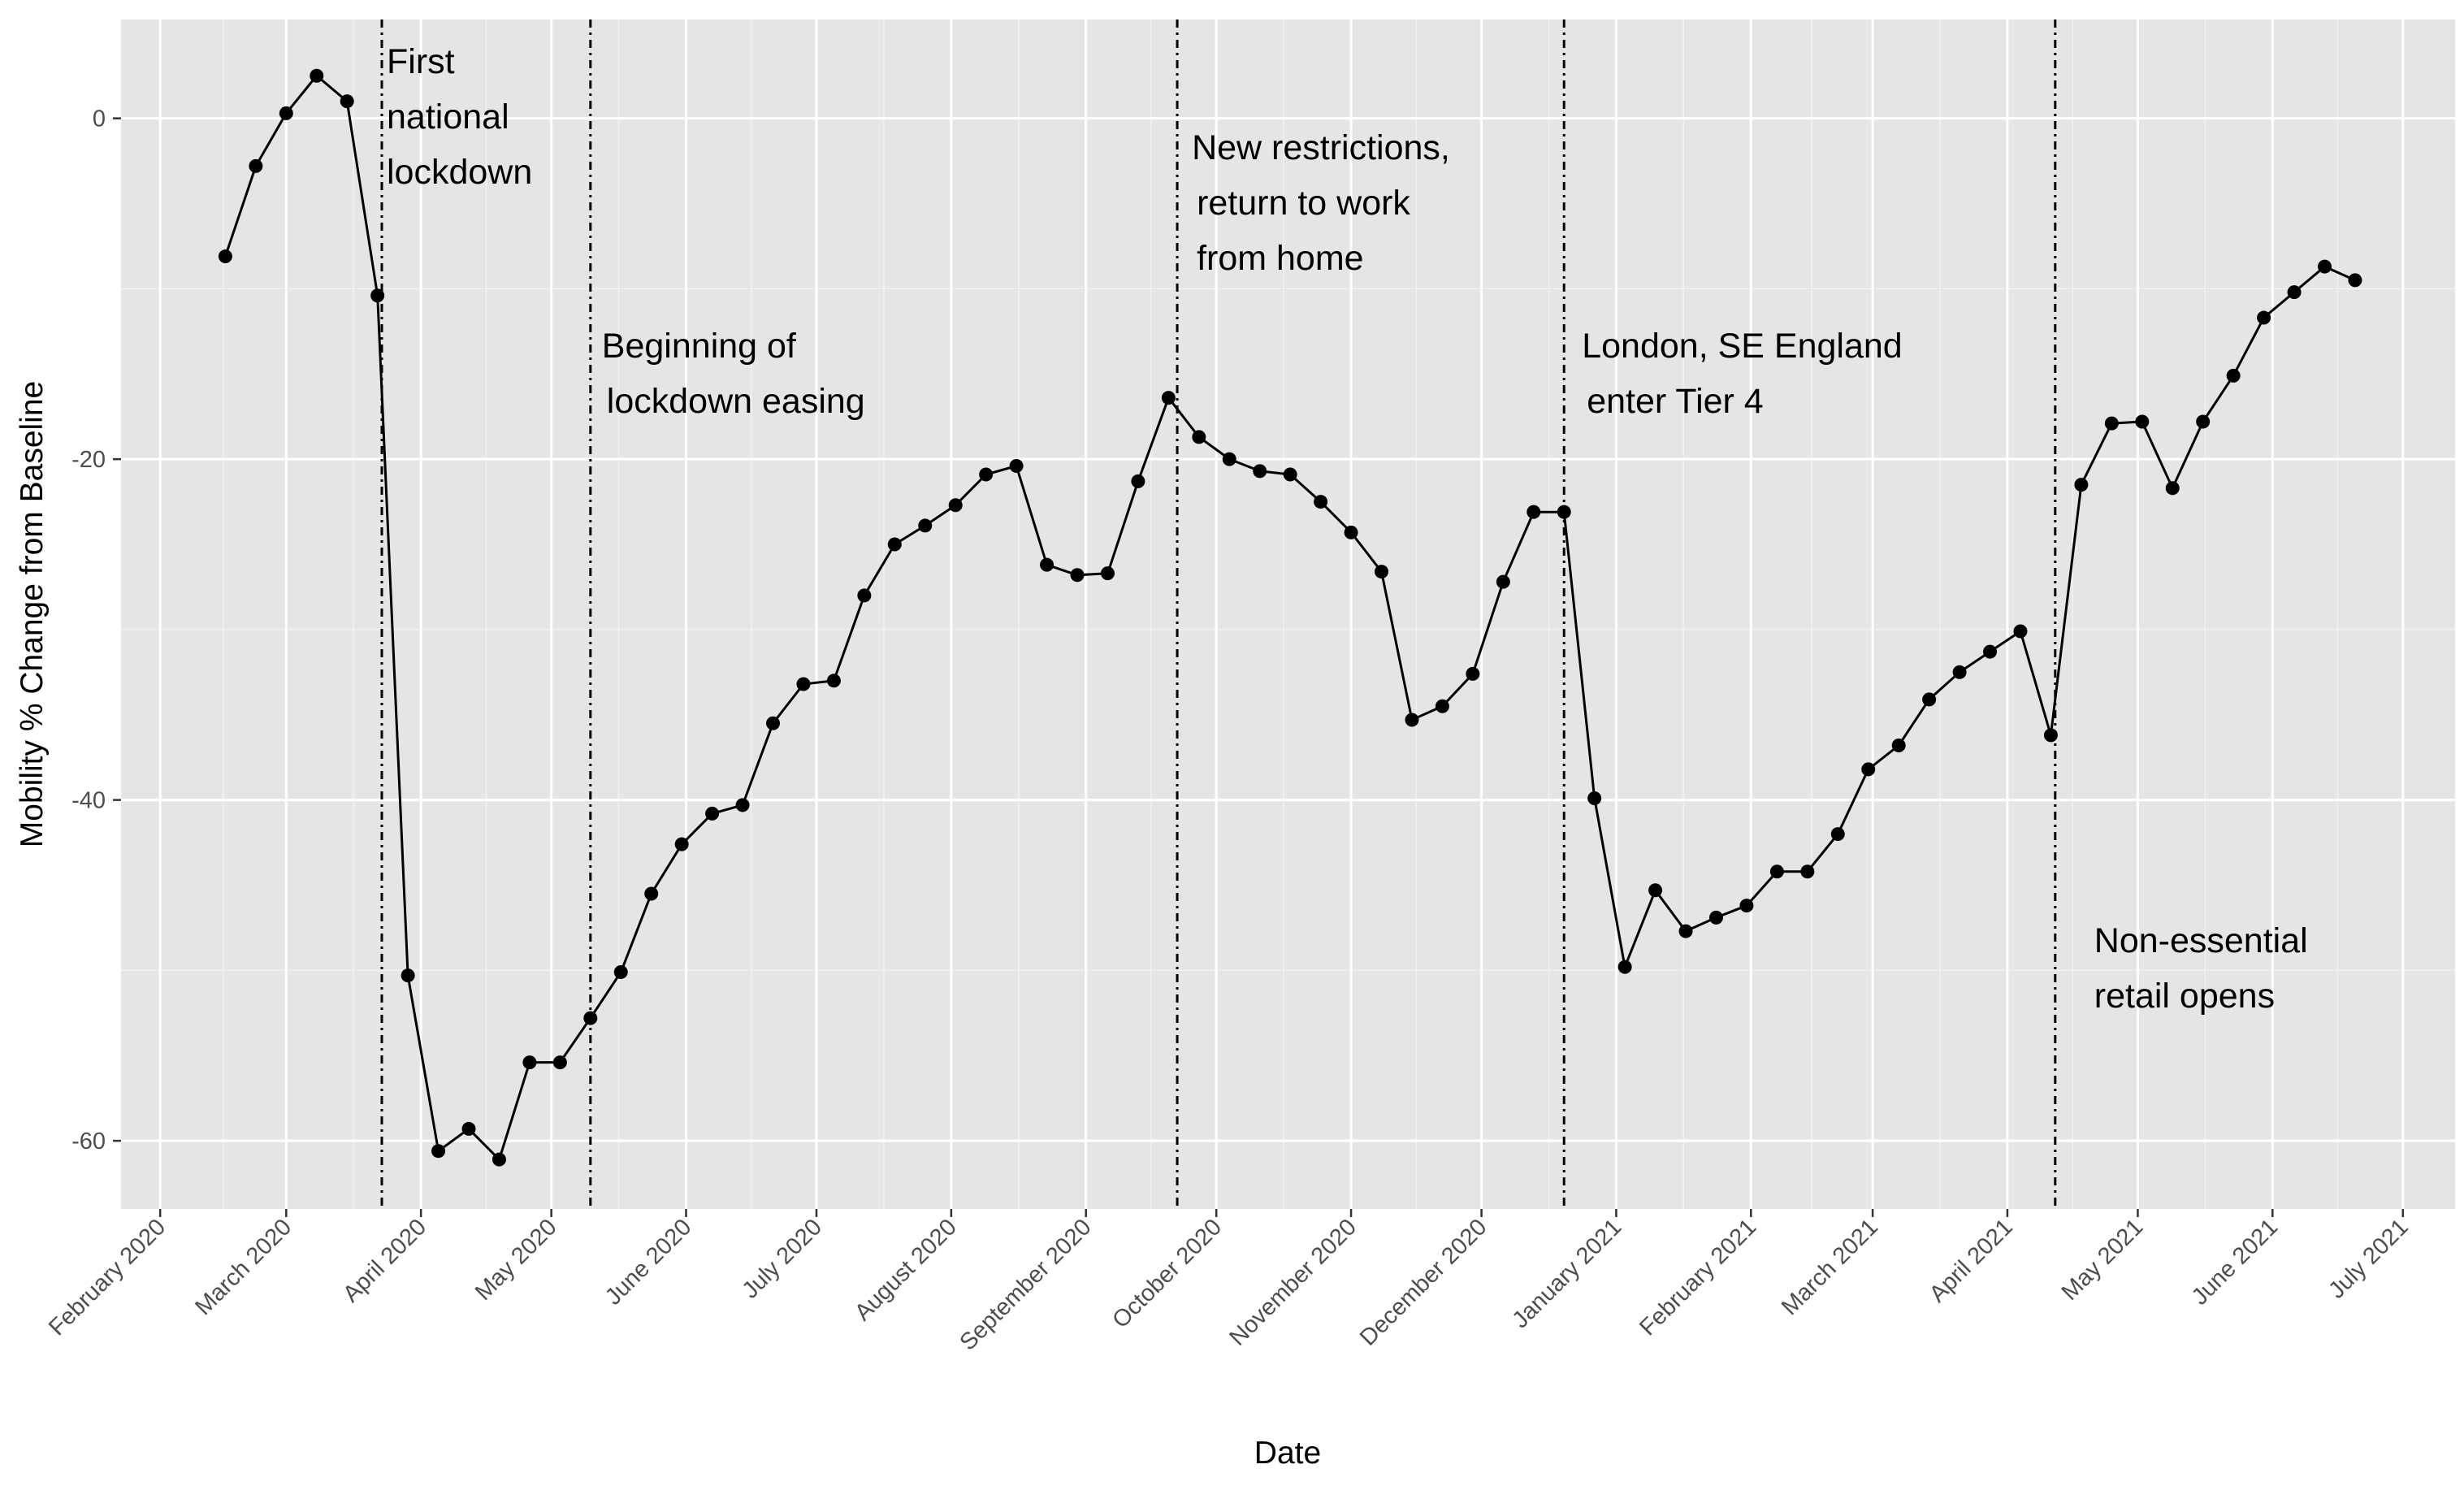 The width and height of the screenshot is (2464, 1486). I want to click on x-tick-label: December 2020, so click(1423, 1282).